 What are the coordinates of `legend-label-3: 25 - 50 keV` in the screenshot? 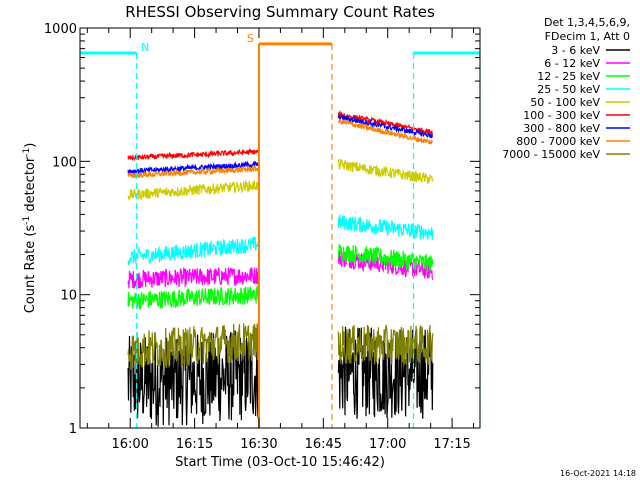 It's located at (568, 89).